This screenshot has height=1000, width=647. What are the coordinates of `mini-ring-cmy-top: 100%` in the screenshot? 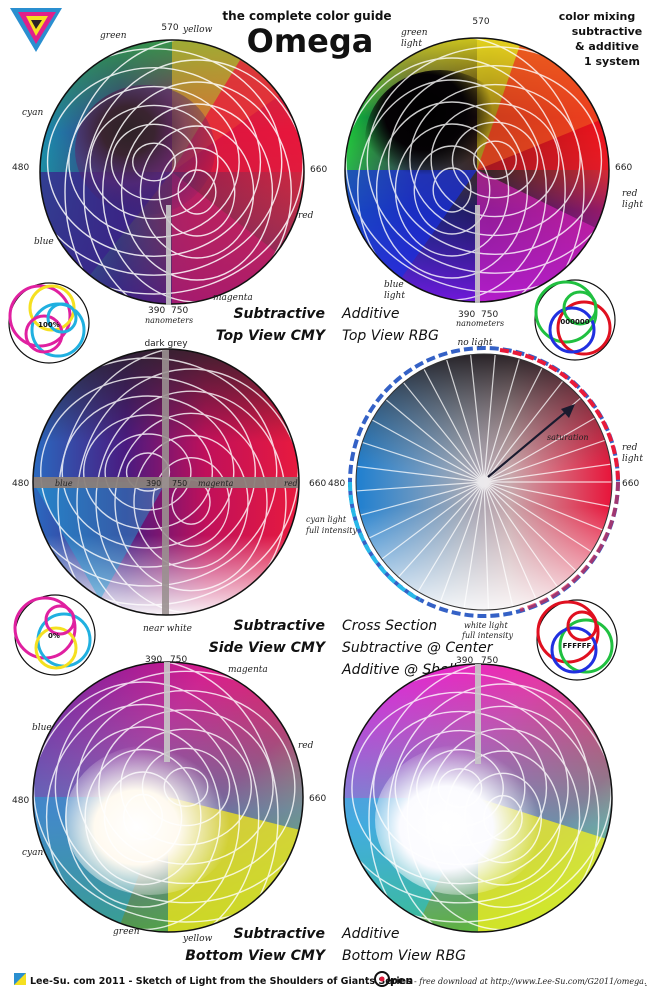 It's located at (49, 323).